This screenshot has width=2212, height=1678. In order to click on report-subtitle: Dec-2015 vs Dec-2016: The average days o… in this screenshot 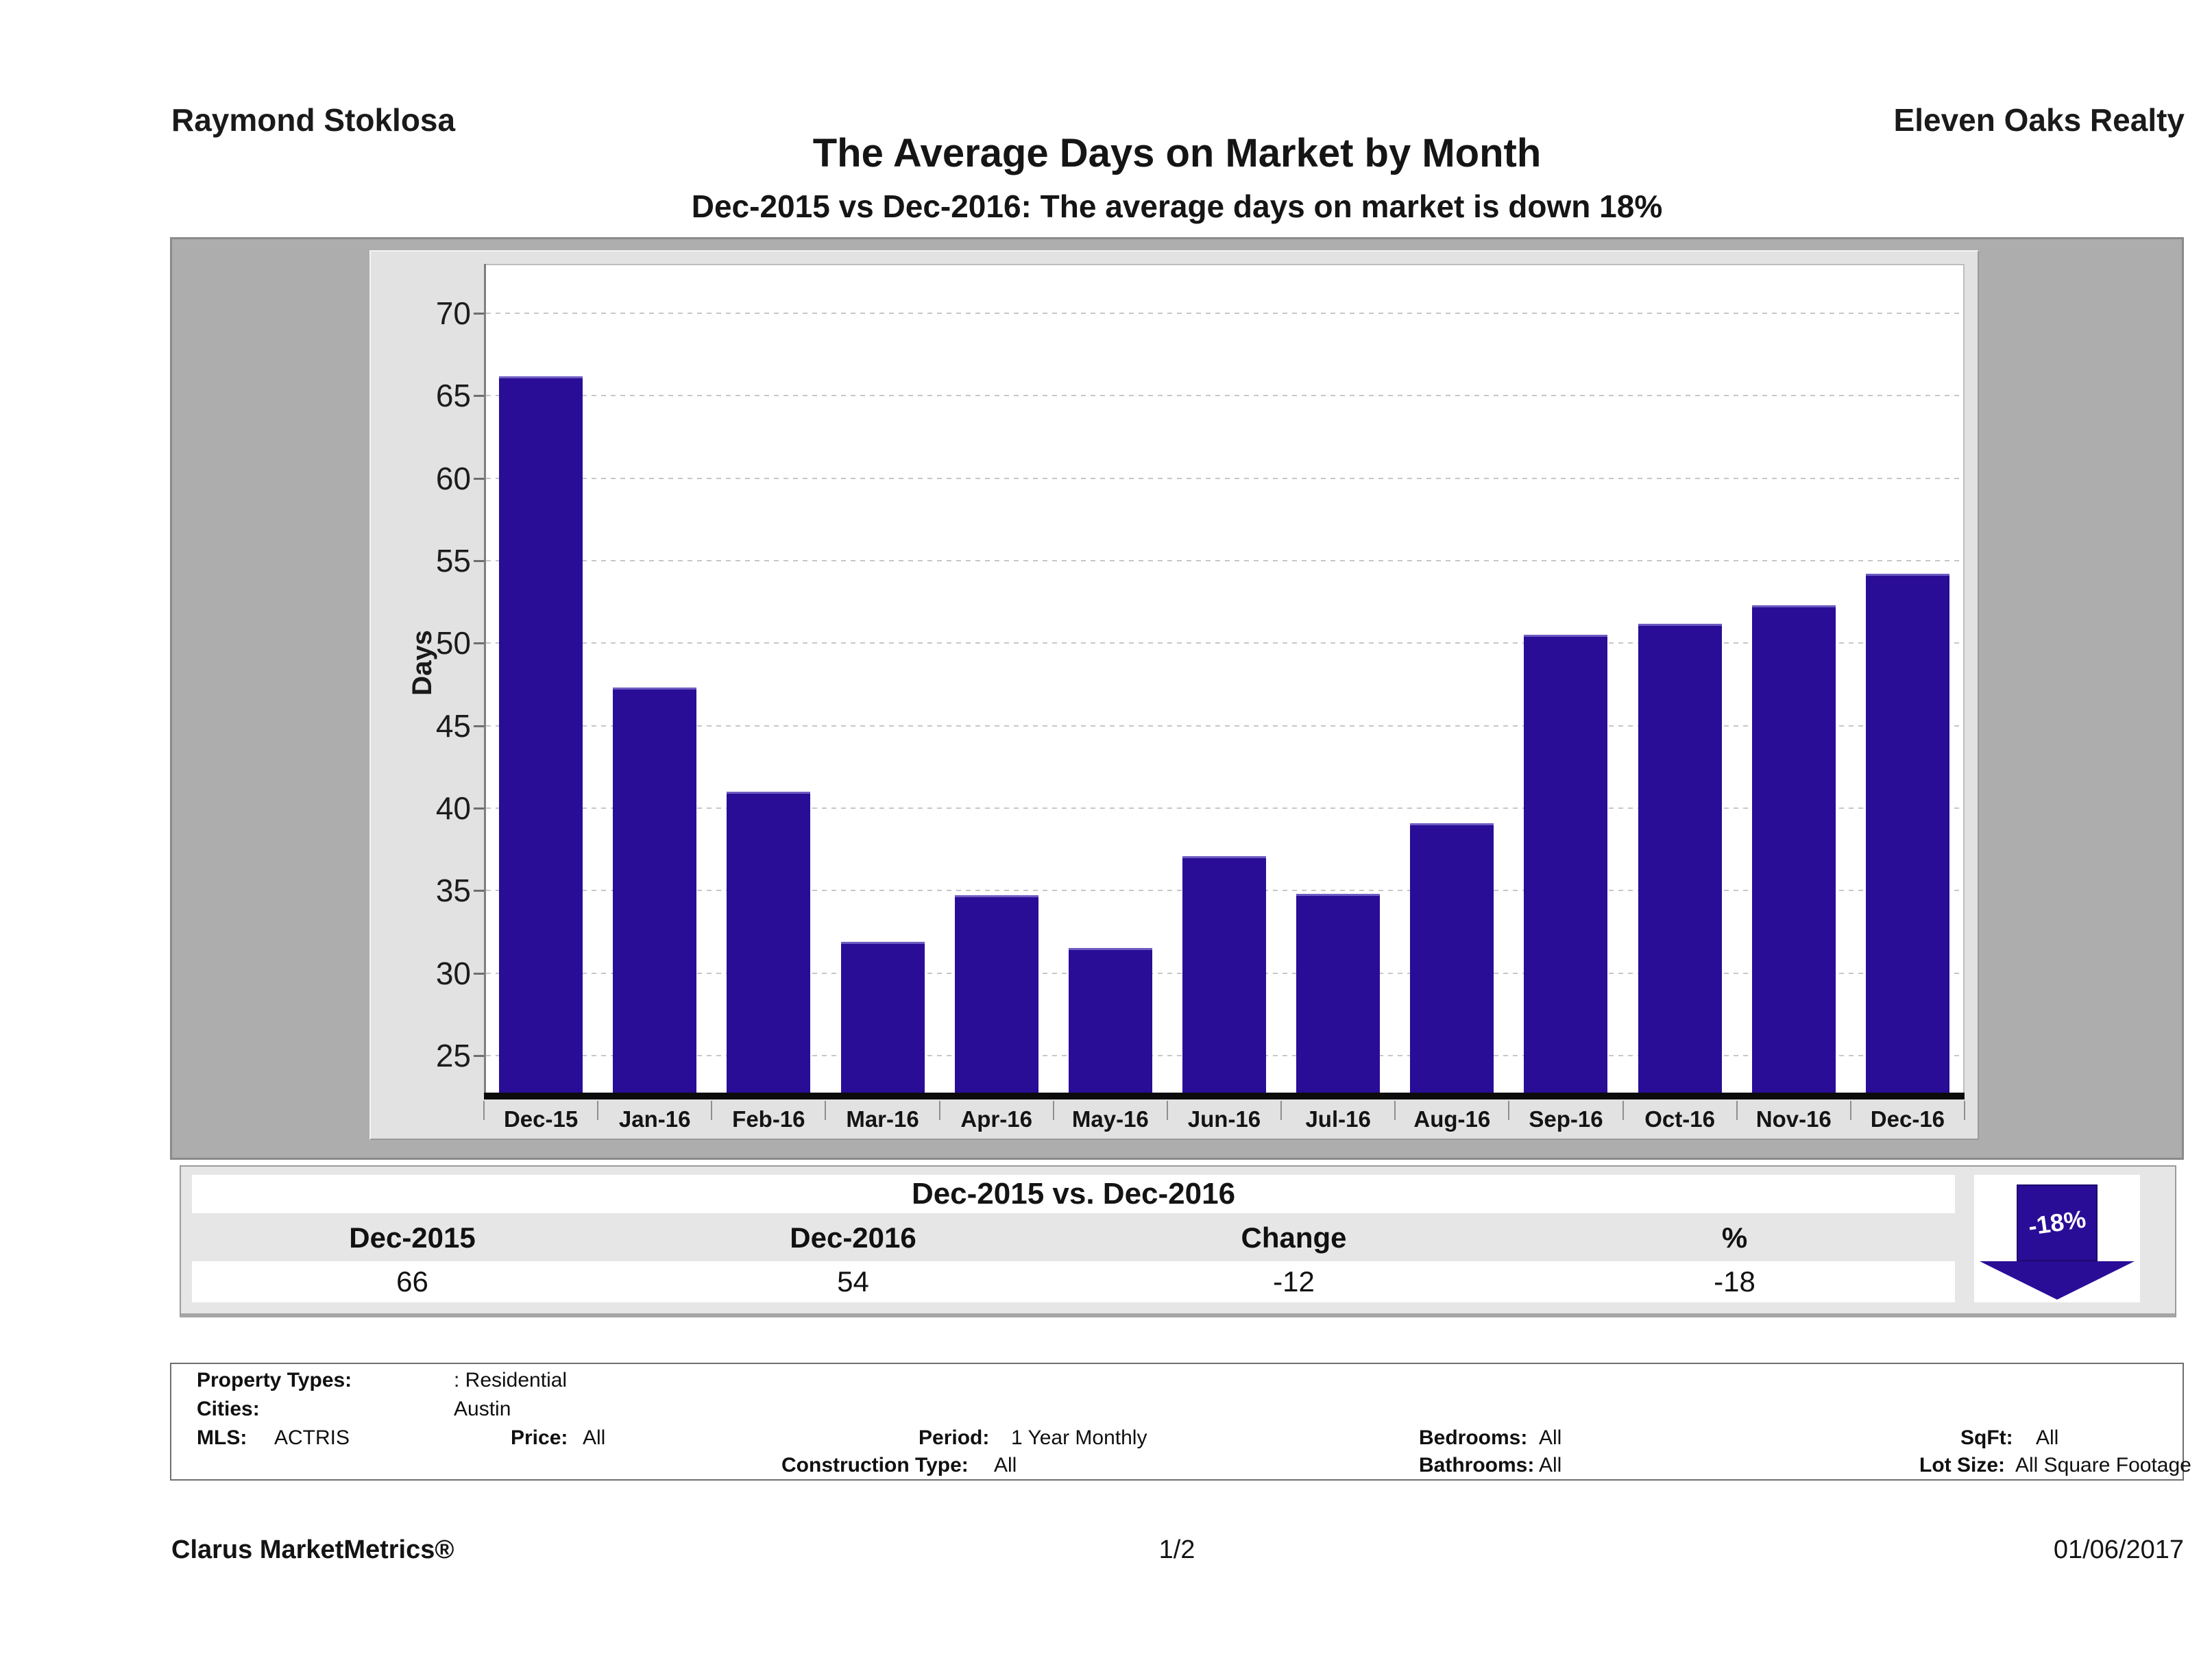, I will do `click(1177, 206)`.